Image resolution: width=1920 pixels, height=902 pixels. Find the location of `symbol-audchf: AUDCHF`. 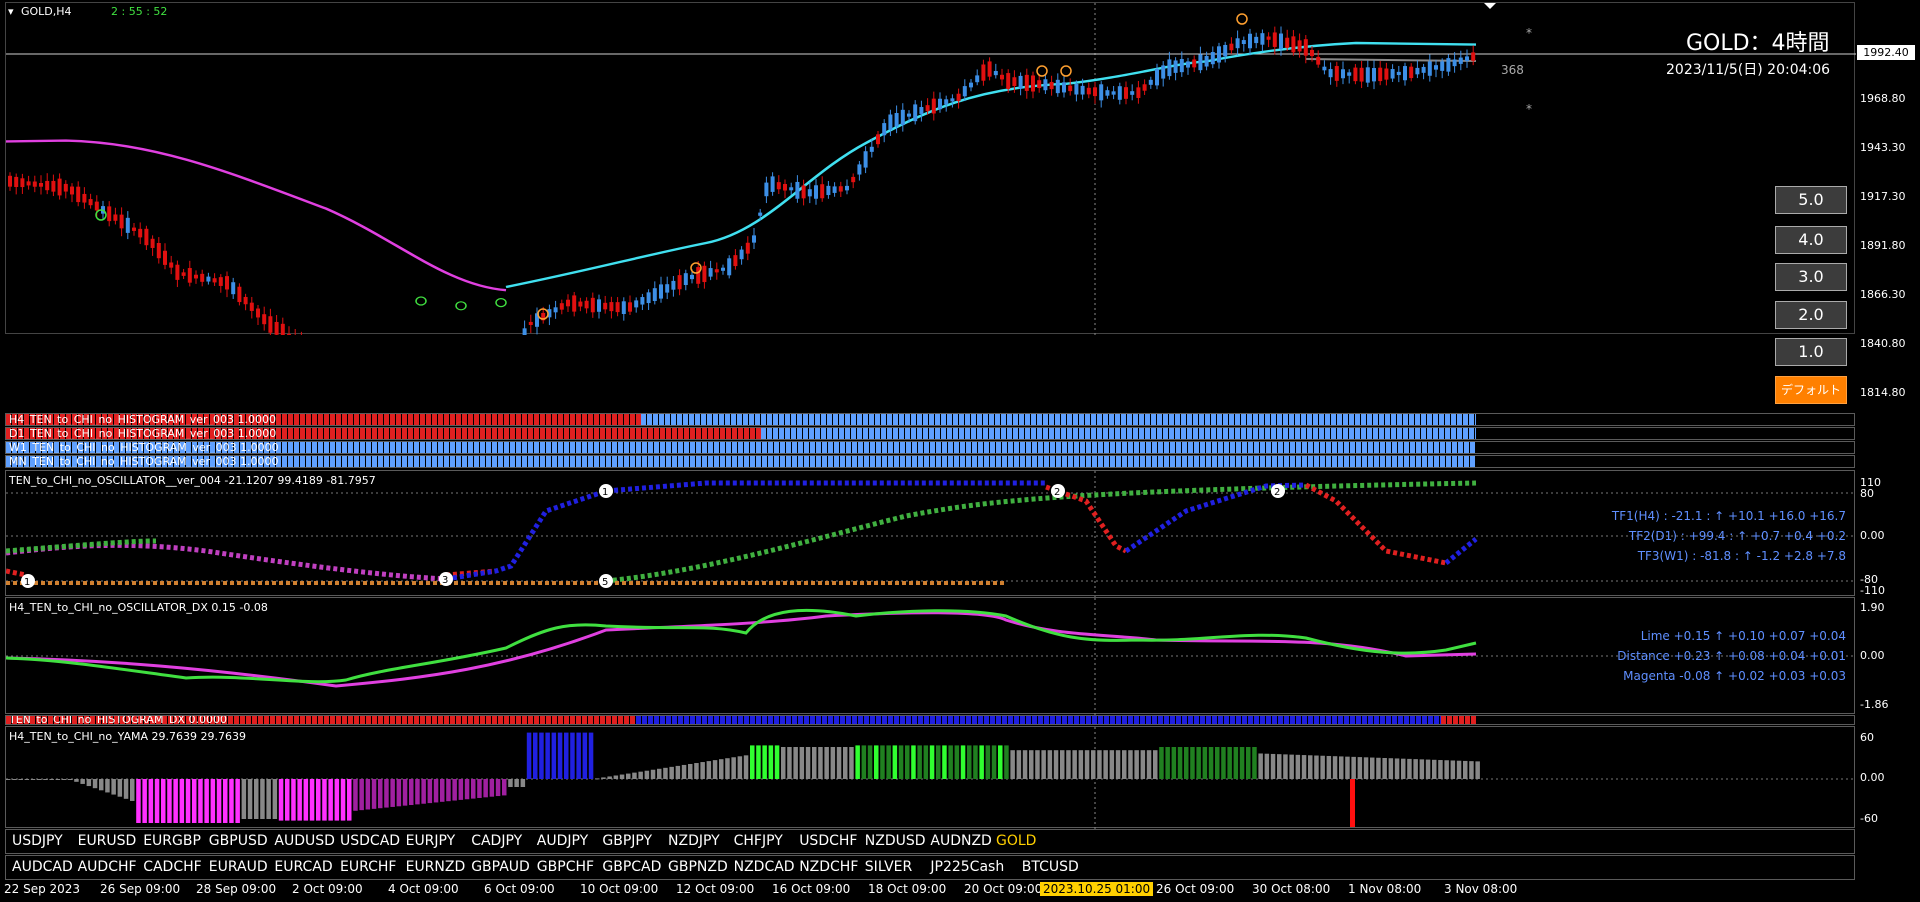

symbol-audchf: AUDCHF is located at coordinates (107, 867).